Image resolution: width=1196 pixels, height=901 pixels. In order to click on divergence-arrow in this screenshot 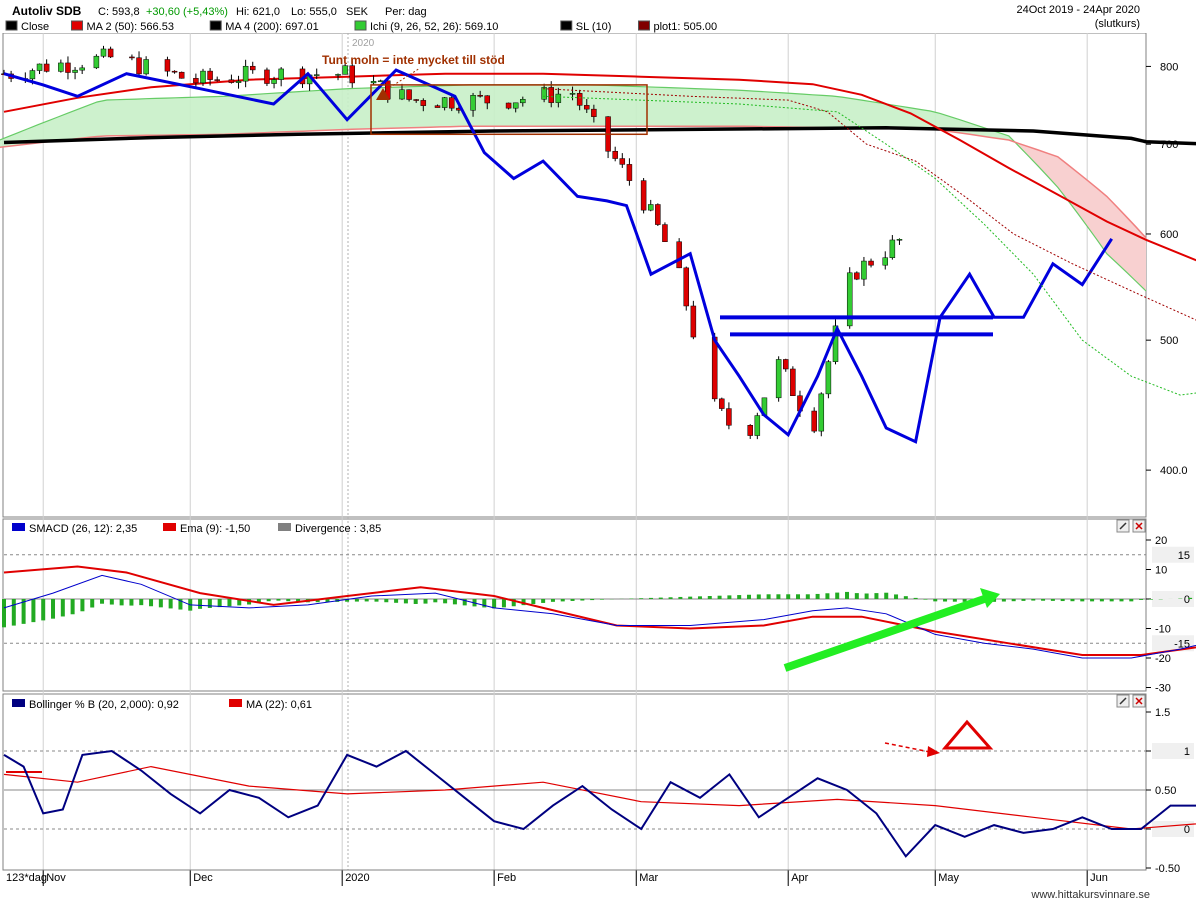, I will do `click(907, 747)`.